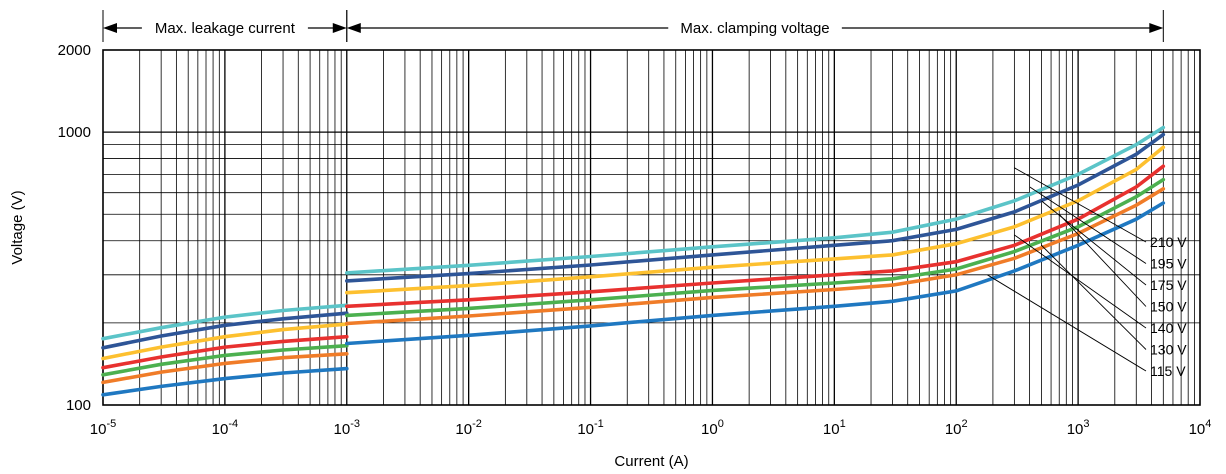 This screenshot has height=474, width=1226. What do you see at coordinates (103, 428) in the screenshot?
I see `x-tick-label: 10⁻⁵` at bounding box center [103, 428].